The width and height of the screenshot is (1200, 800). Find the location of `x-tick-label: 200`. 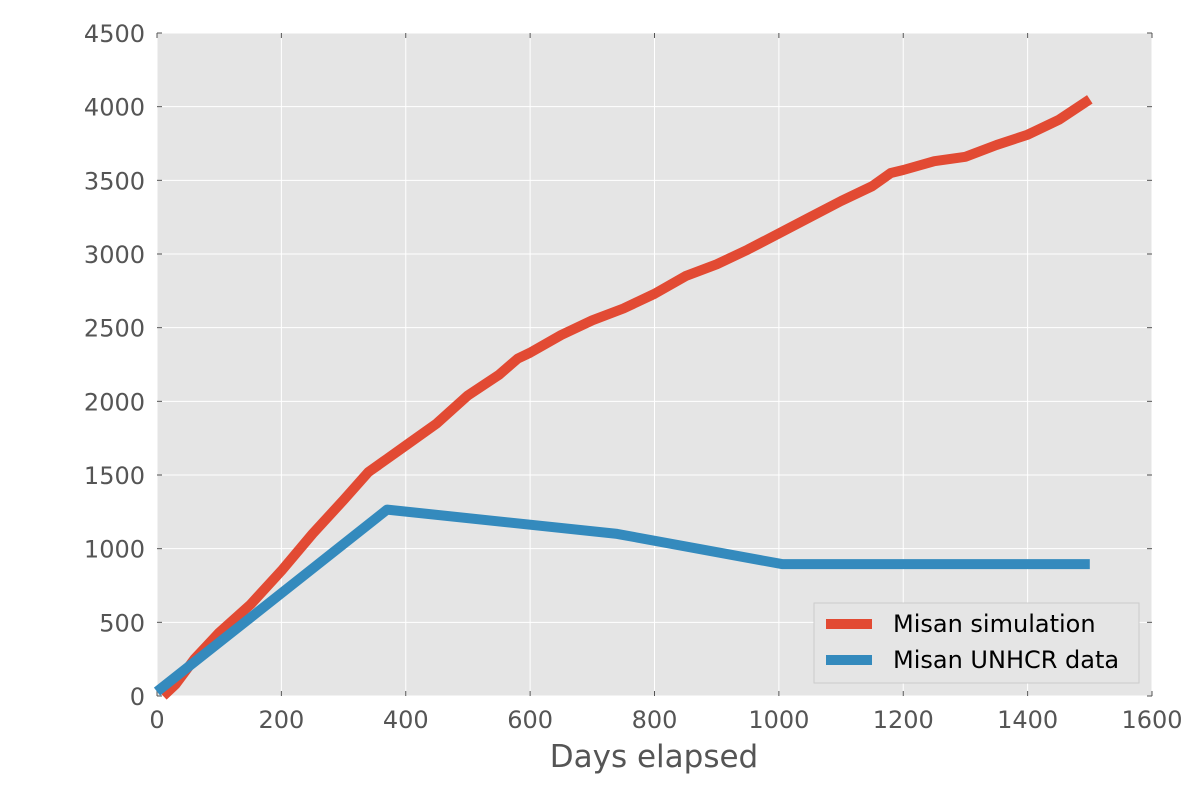

x-tick-label: 200 is located at coordinates (281, 720).